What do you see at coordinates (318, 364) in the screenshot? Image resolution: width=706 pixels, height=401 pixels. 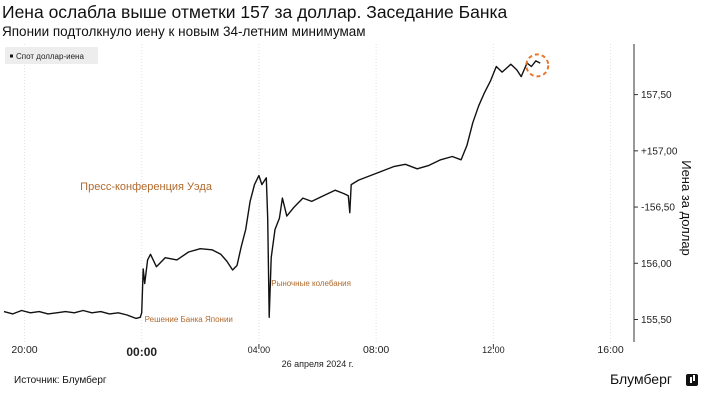 I see `x-date-label: 26 апреля 2024 г.` at bounding box center [318, 364].